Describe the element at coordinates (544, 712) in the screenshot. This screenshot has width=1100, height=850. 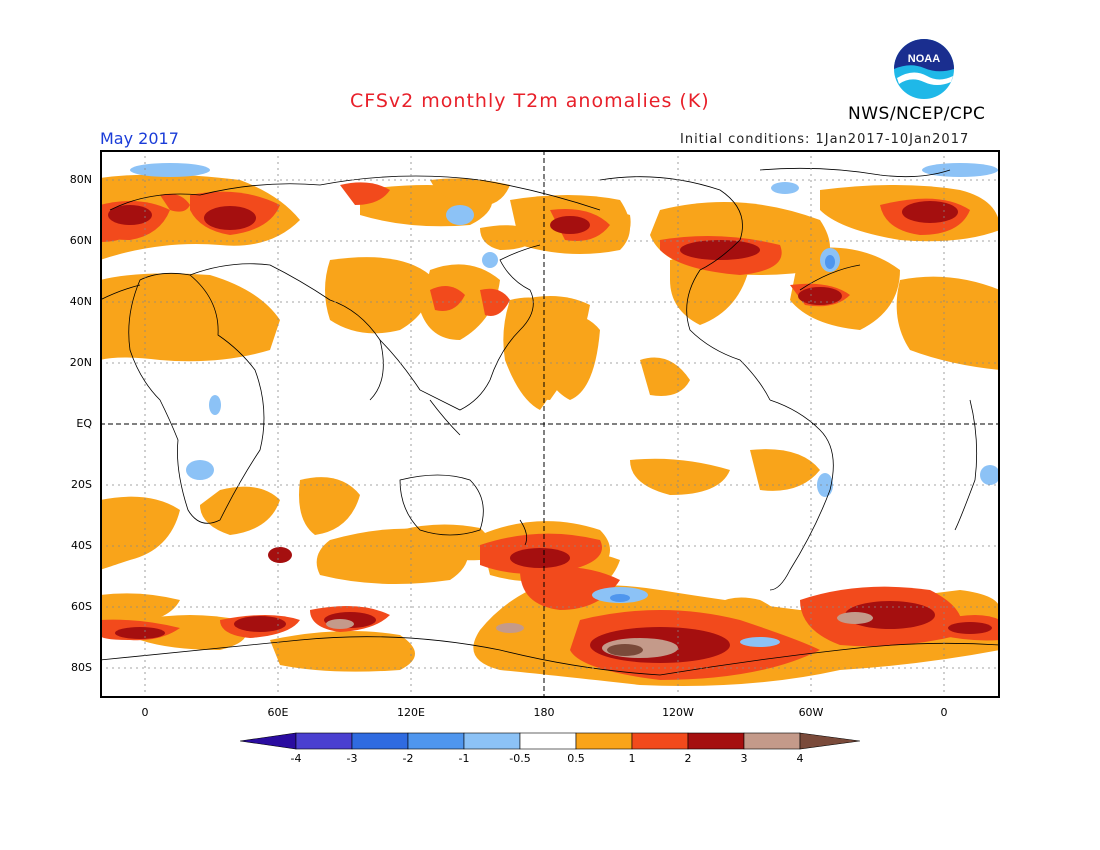
I see `lon-label-180: 180` at that location.